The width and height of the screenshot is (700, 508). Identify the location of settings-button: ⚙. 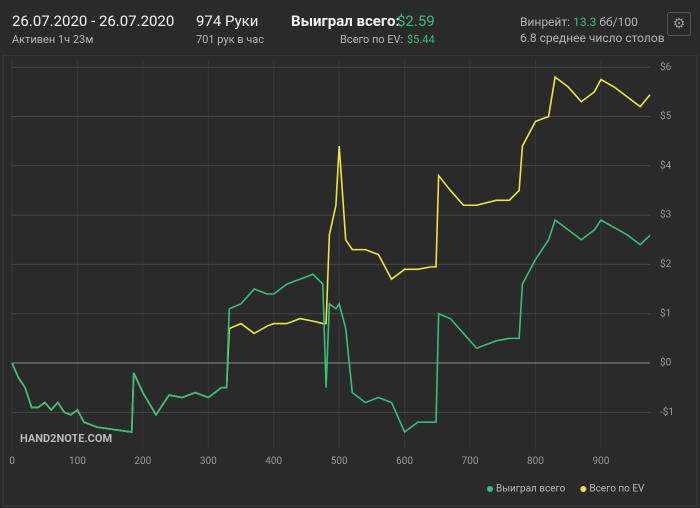
(679, 24).